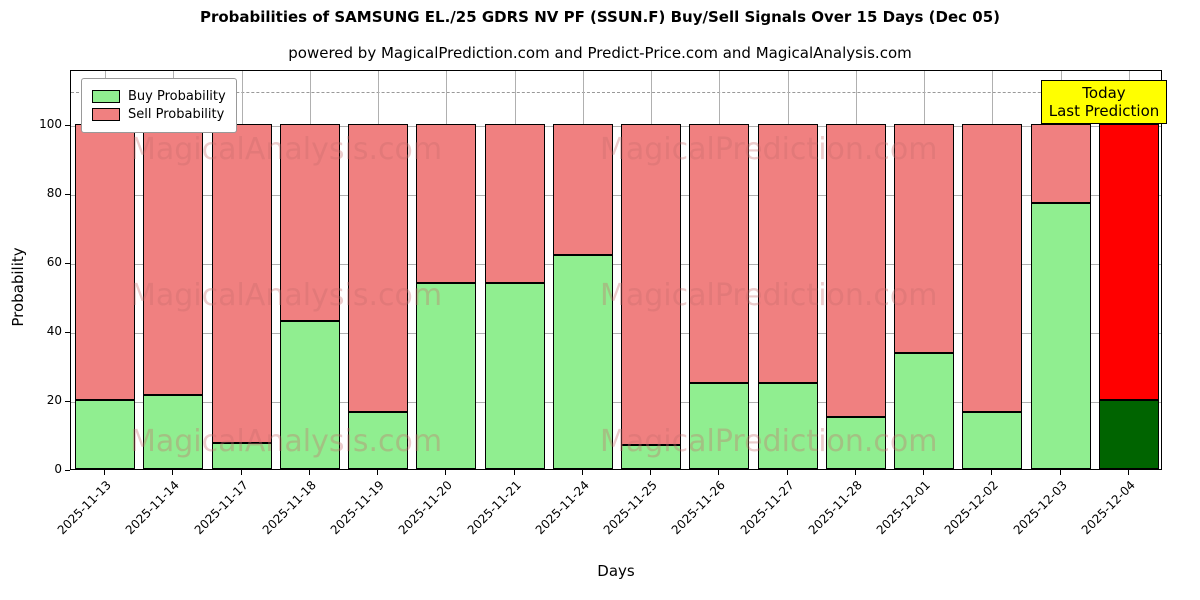 The height and width of the screenshot is (600, 1200). Describe the element at coordinates (616, 127) in the screenshot. I see `gridline-y100` at that location.